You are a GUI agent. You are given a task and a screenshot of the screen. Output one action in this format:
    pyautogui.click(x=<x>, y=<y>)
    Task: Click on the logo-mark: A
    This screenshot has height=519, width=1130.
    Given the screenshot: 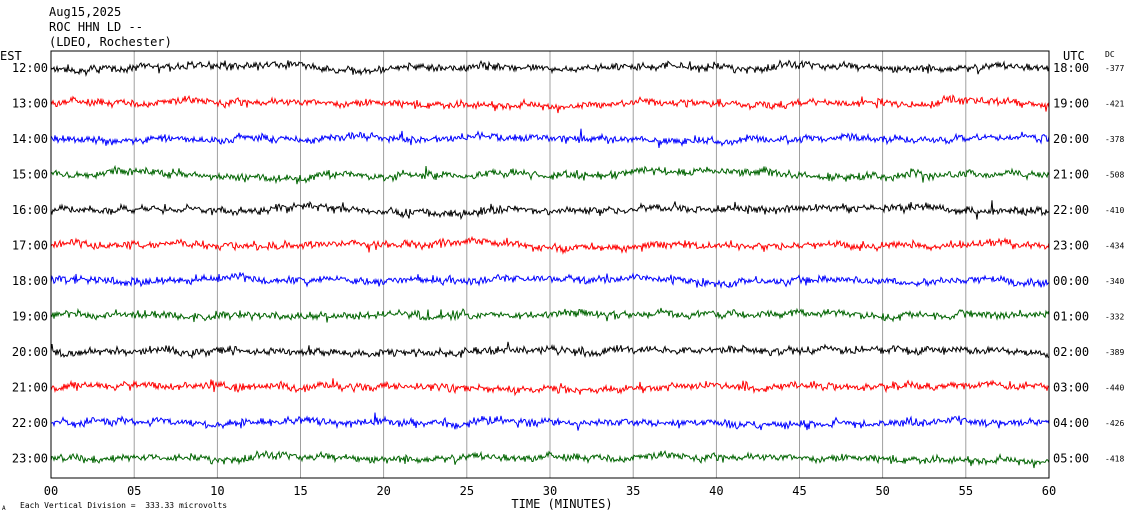 What is the action you would take?
    pyautogui.click(x=4, y=508)
    